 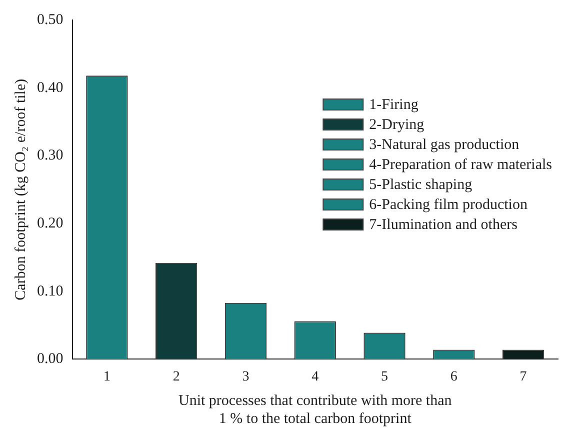 What do you see at coordinates (397, 124) in the screenshot?
I see `legend-label: 2-Drying` at bounding box center [397, 124].